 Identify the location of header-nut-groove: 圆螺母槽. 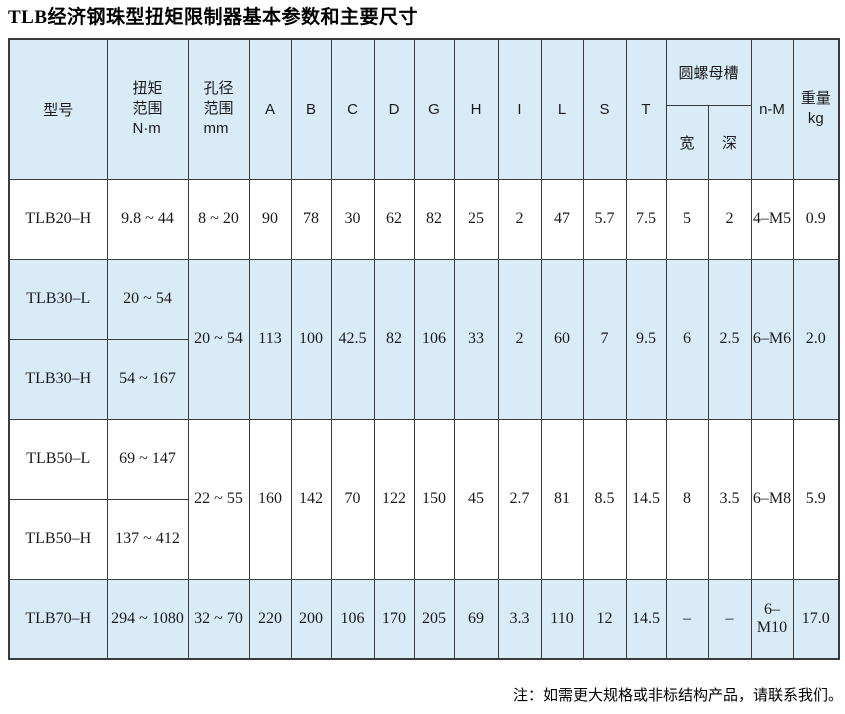
(708, 72).